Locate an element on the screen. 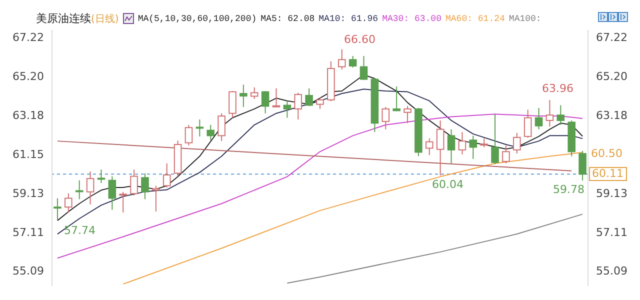  y2-tick-label: 55.09 is located at coordinates (612, 271).